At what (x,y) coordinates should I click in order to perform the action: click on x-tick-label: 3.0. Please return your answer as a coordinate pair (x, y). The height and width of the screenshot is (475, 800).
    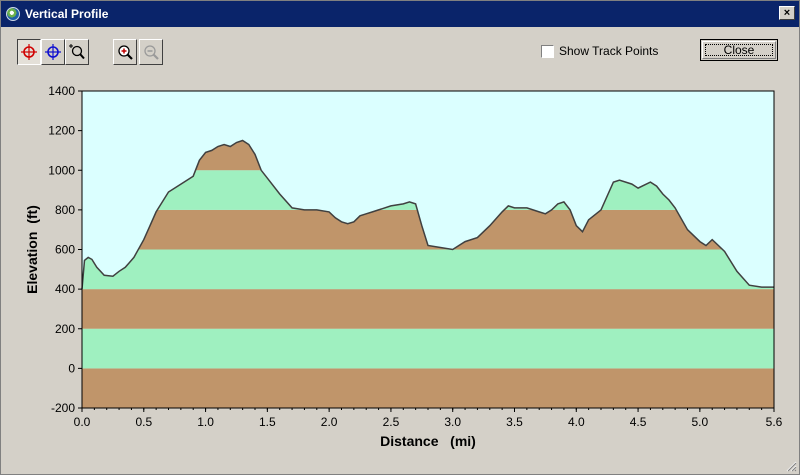
    Looking at the image, I should click on (452, 422).